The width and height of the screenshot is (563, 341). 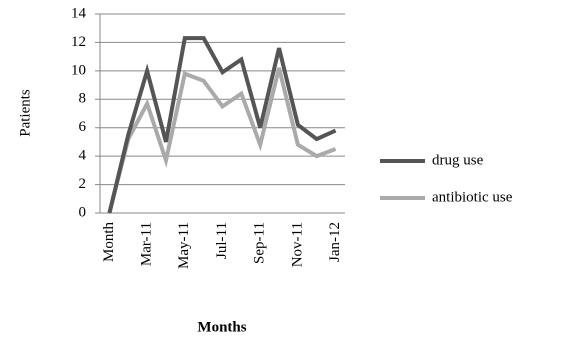 I want to click on y-tick-label: 8, so click(x=83, y=99).